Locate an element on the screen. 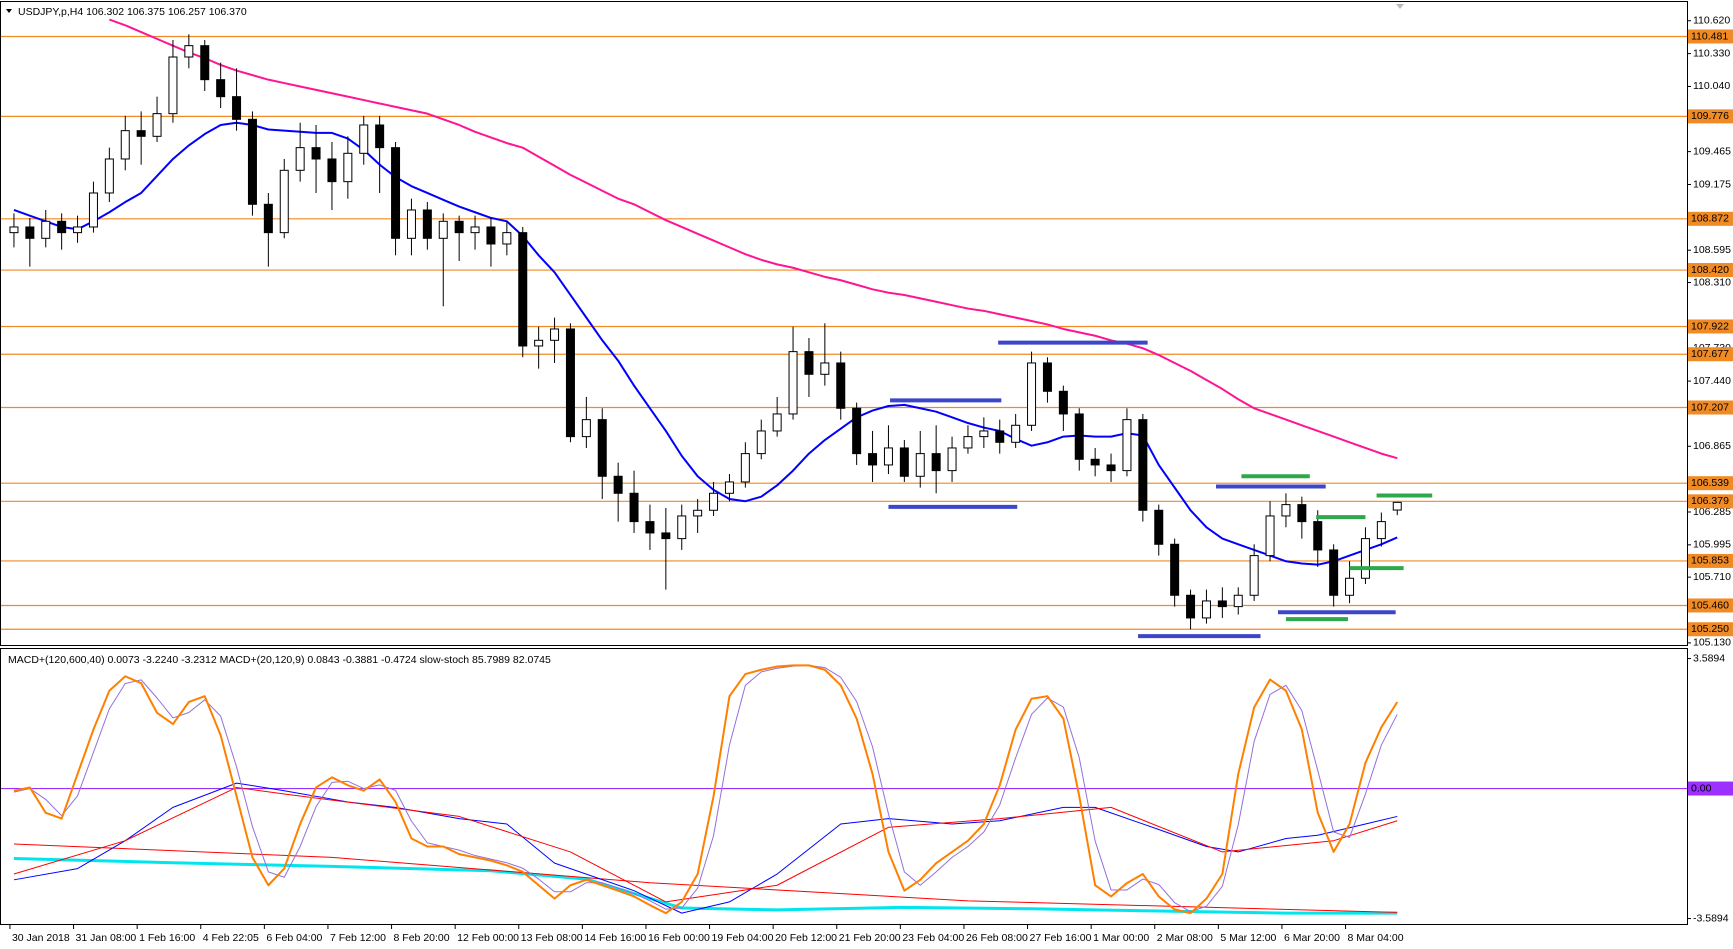 This screenshot has width=1733, height=949. level-label: 108.872 is located at coordinates (1710, 219).